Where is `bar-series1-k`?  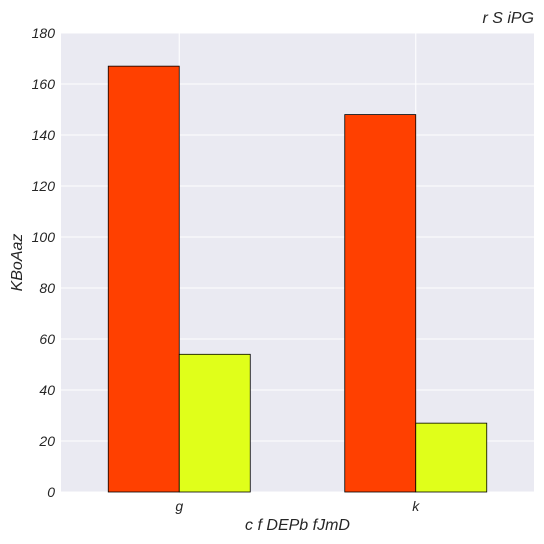
bar-series1-k is located at coordinates (380, 303).